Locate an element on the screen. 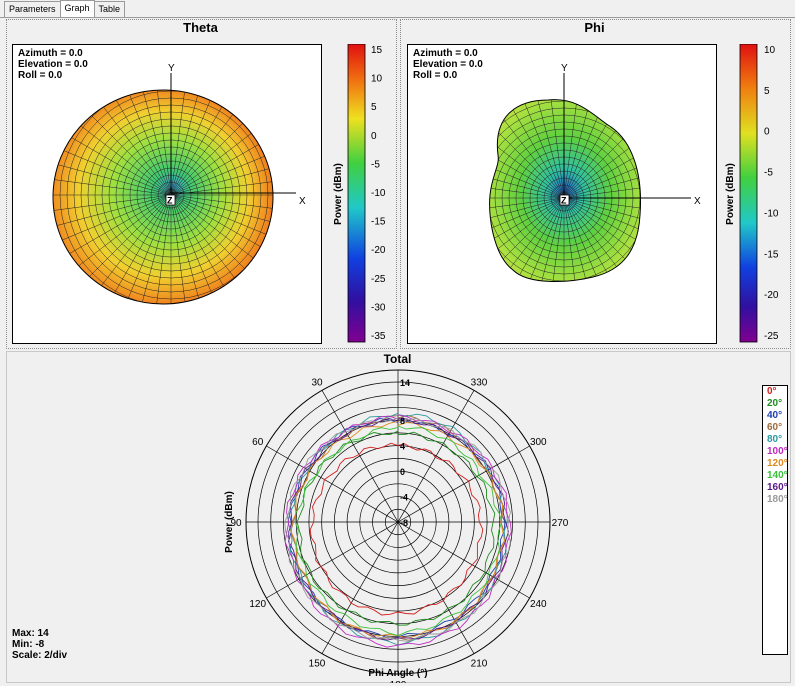 Image resolution: width=795 pixels, height=686 pixels. colorbar-tick-label: -35 is located at coordinates (378, 336).